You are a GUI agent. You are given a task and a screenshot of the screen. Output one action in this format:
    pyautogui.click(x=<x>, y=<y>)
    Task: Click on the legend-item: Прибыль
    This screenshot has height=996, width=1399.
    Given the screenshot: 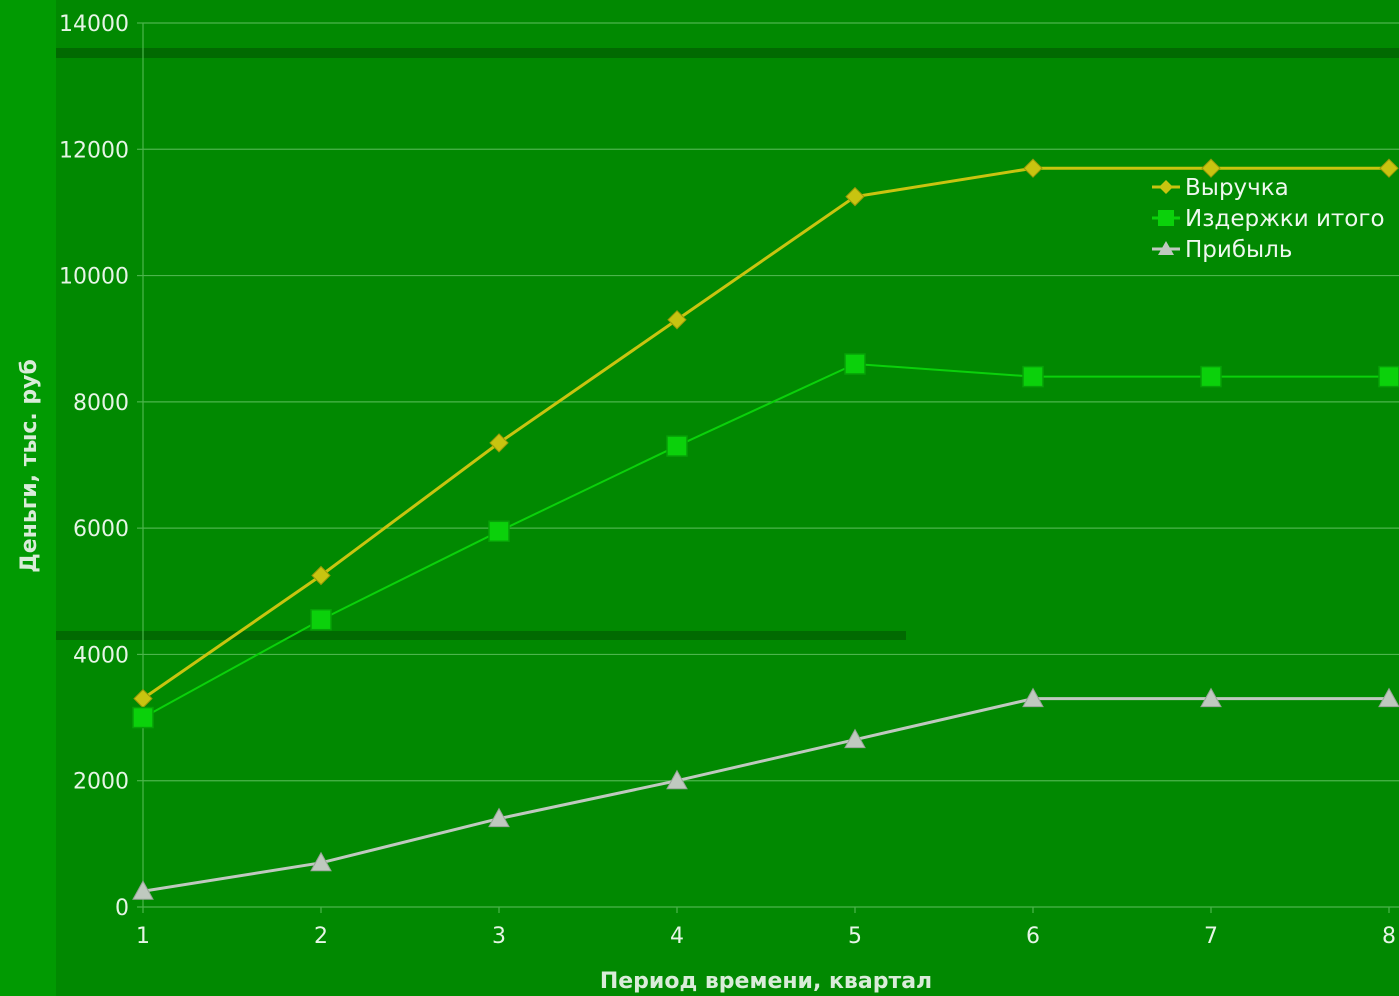 What is the action you would take?
    pyautogui.click(x=1222, y=250)
    